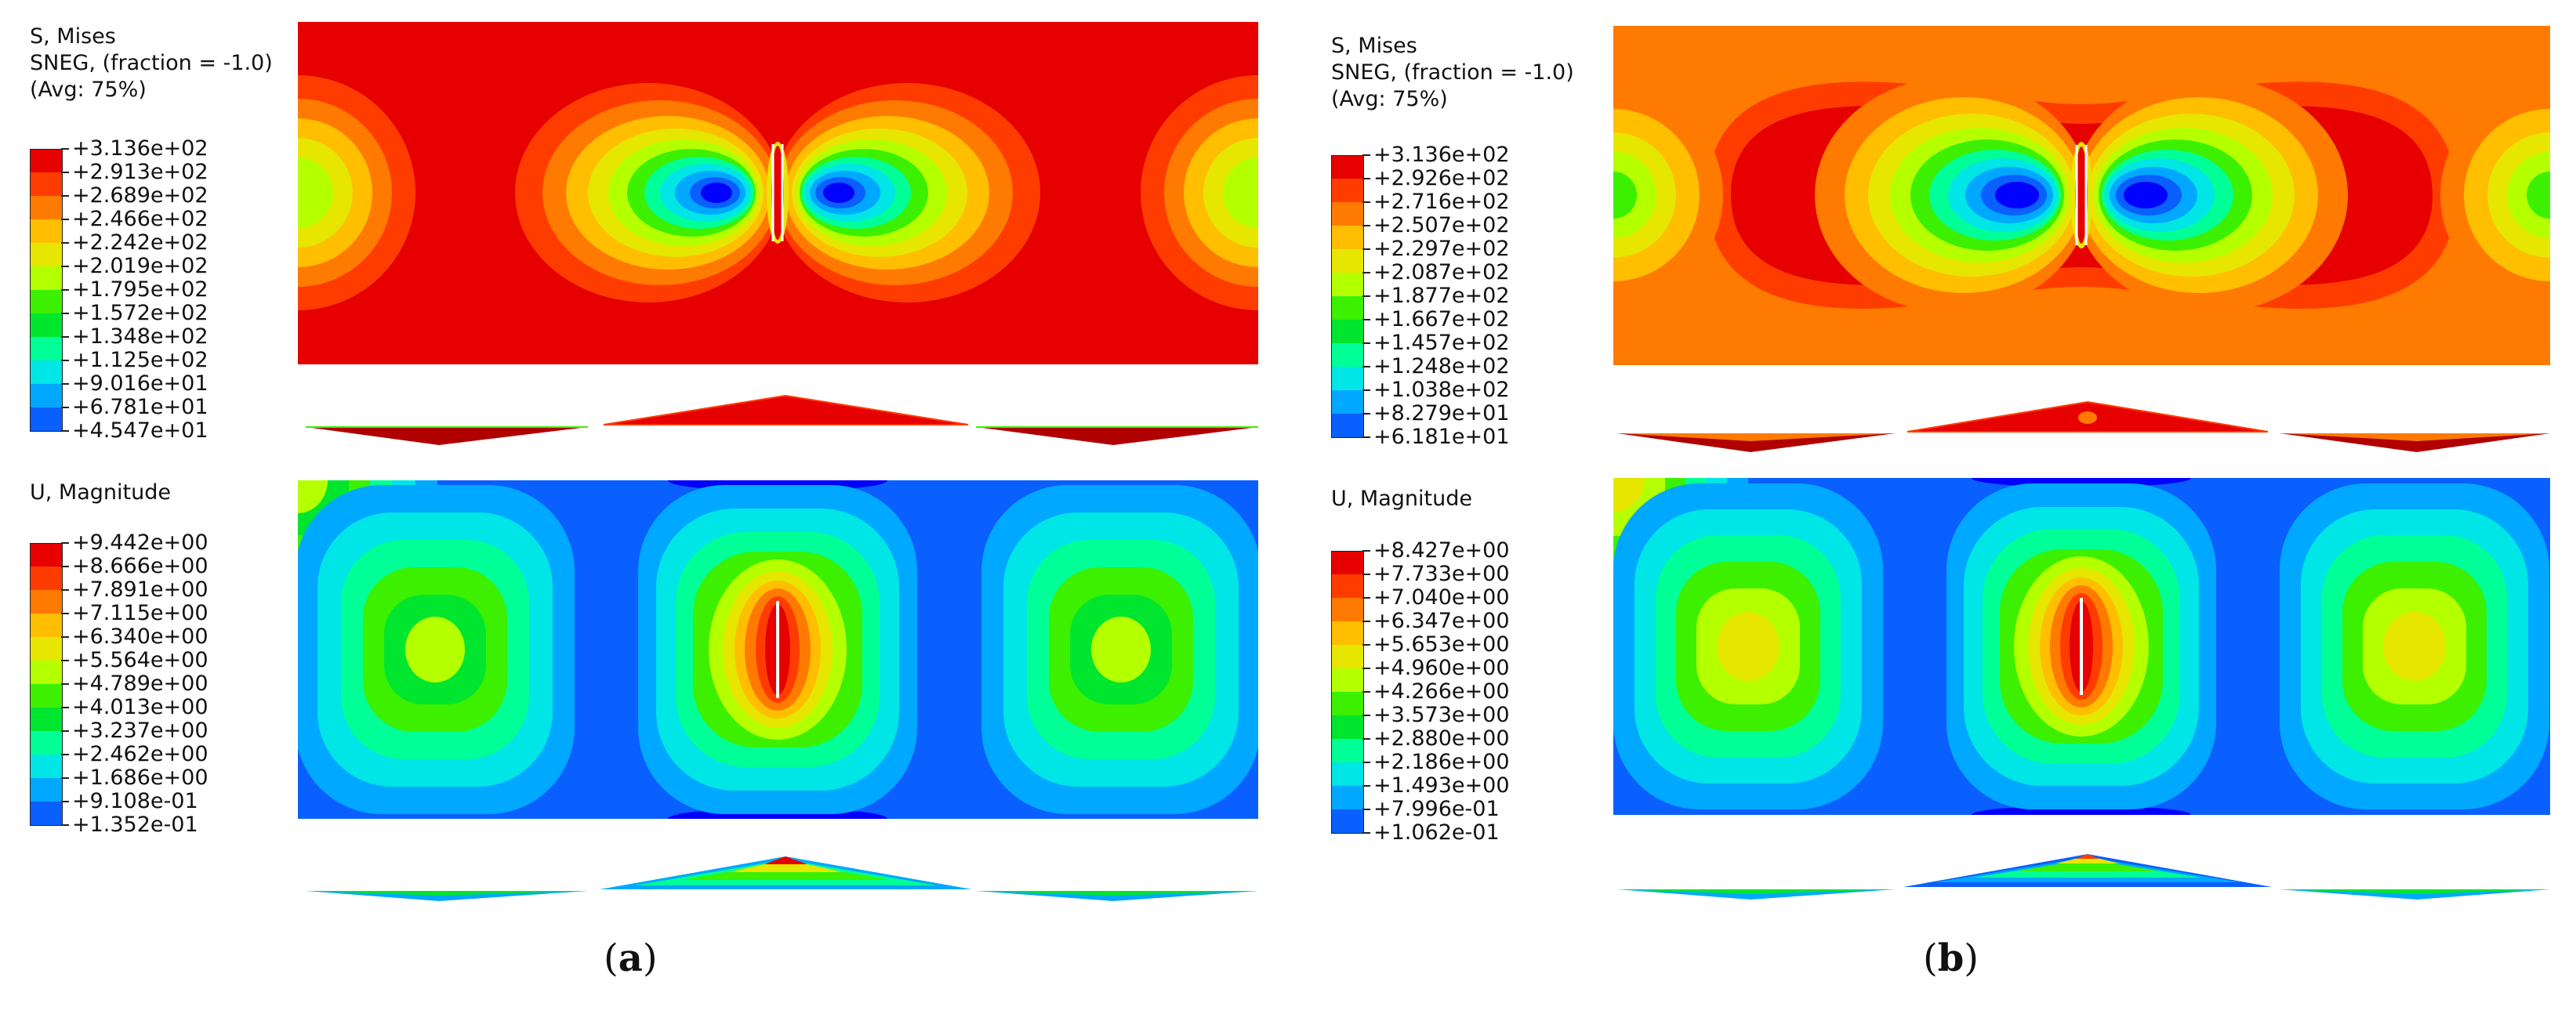 The height and width of the screenshot is (1010, 2576). Describe the element at coordinates (1442, 550) in the screenshot. I see `legend-label: +8.427e+00` at that location.